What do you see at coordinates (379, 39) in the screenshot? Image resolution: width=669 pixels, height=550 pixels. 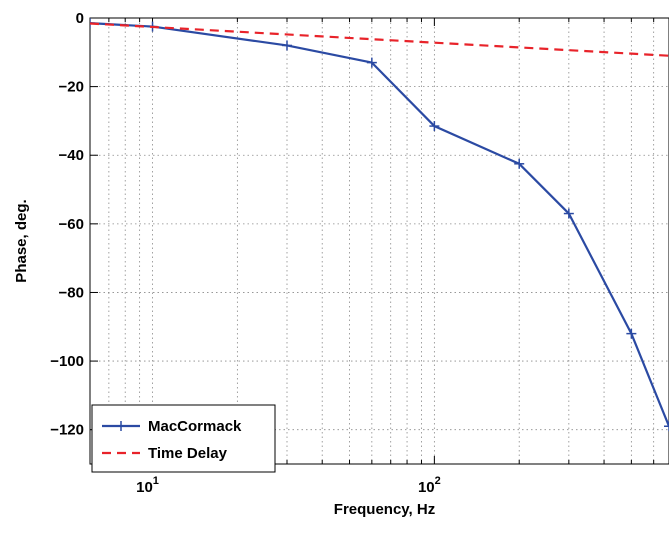 I see `series-line-time-delay` at bounding box center [379, 39].